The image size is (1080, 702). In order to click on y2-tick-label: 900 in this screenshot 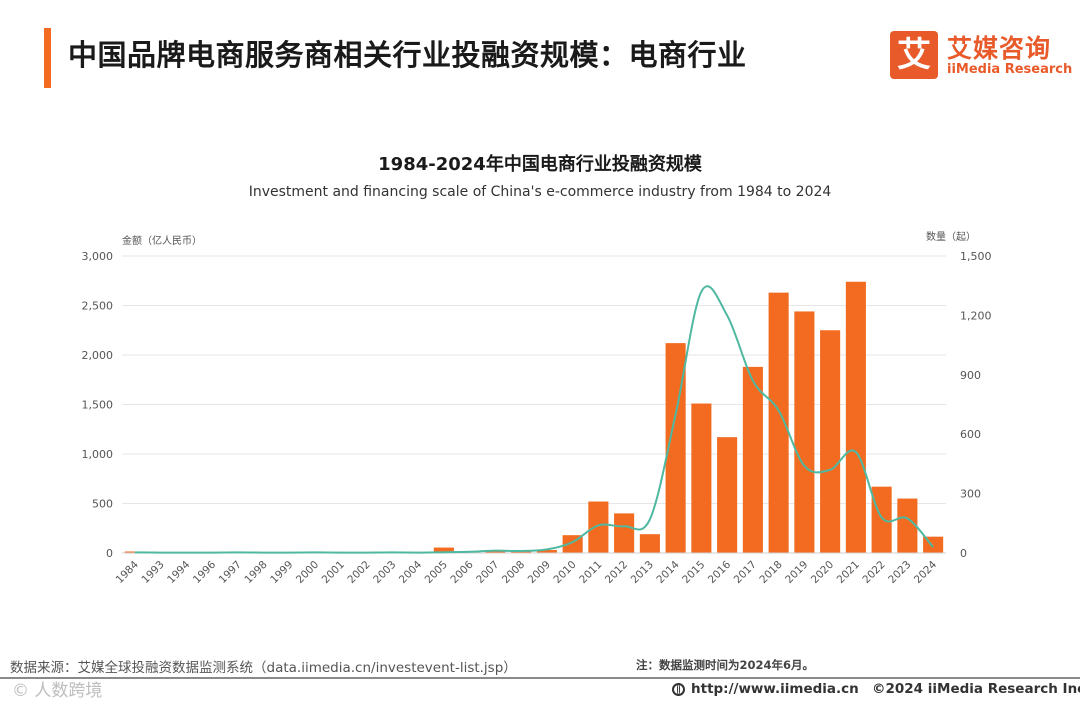, I will do `click(970, 375)`.